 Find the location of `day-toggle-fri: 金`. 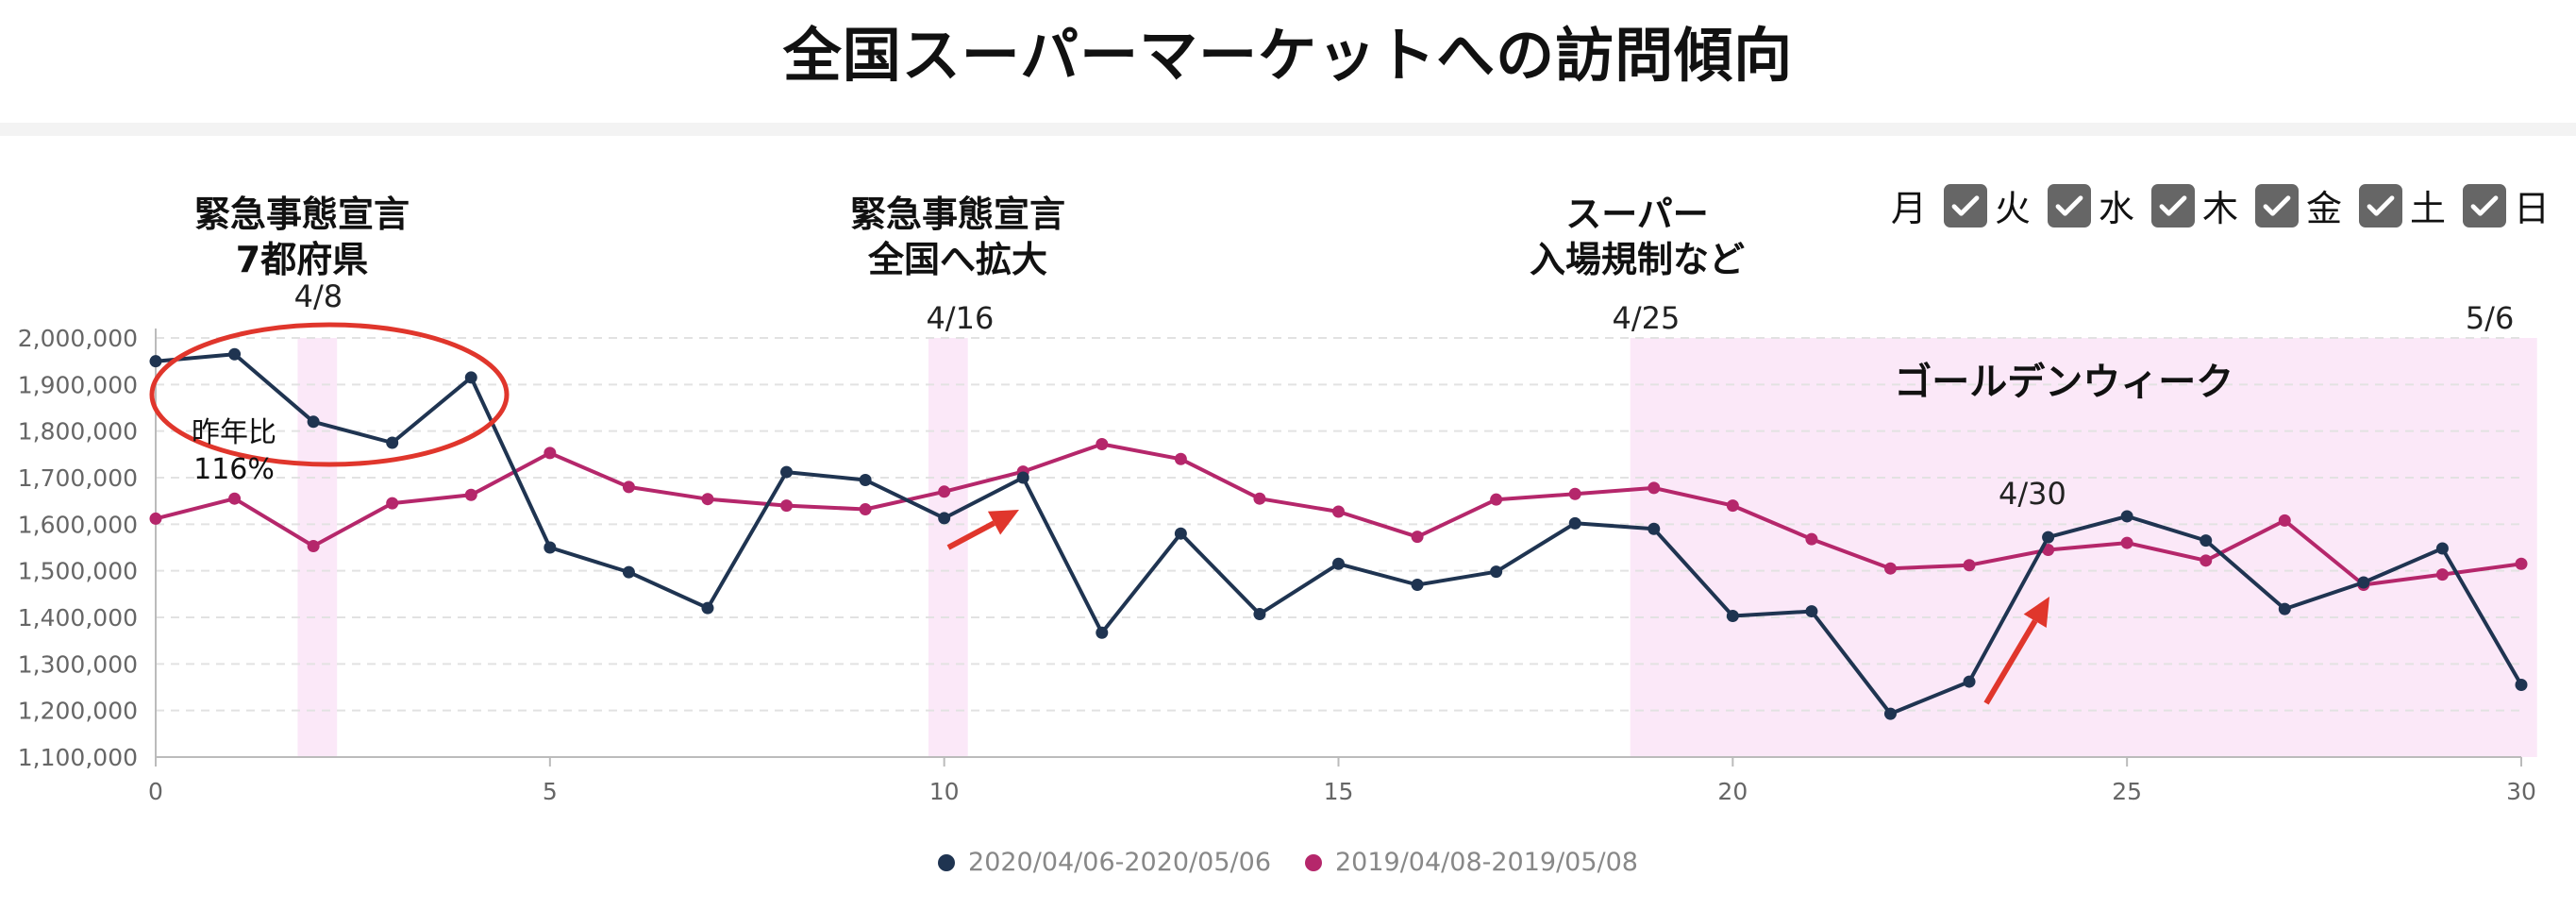

day-toggle-fri: 金 is located at coordinates (2298, 205).